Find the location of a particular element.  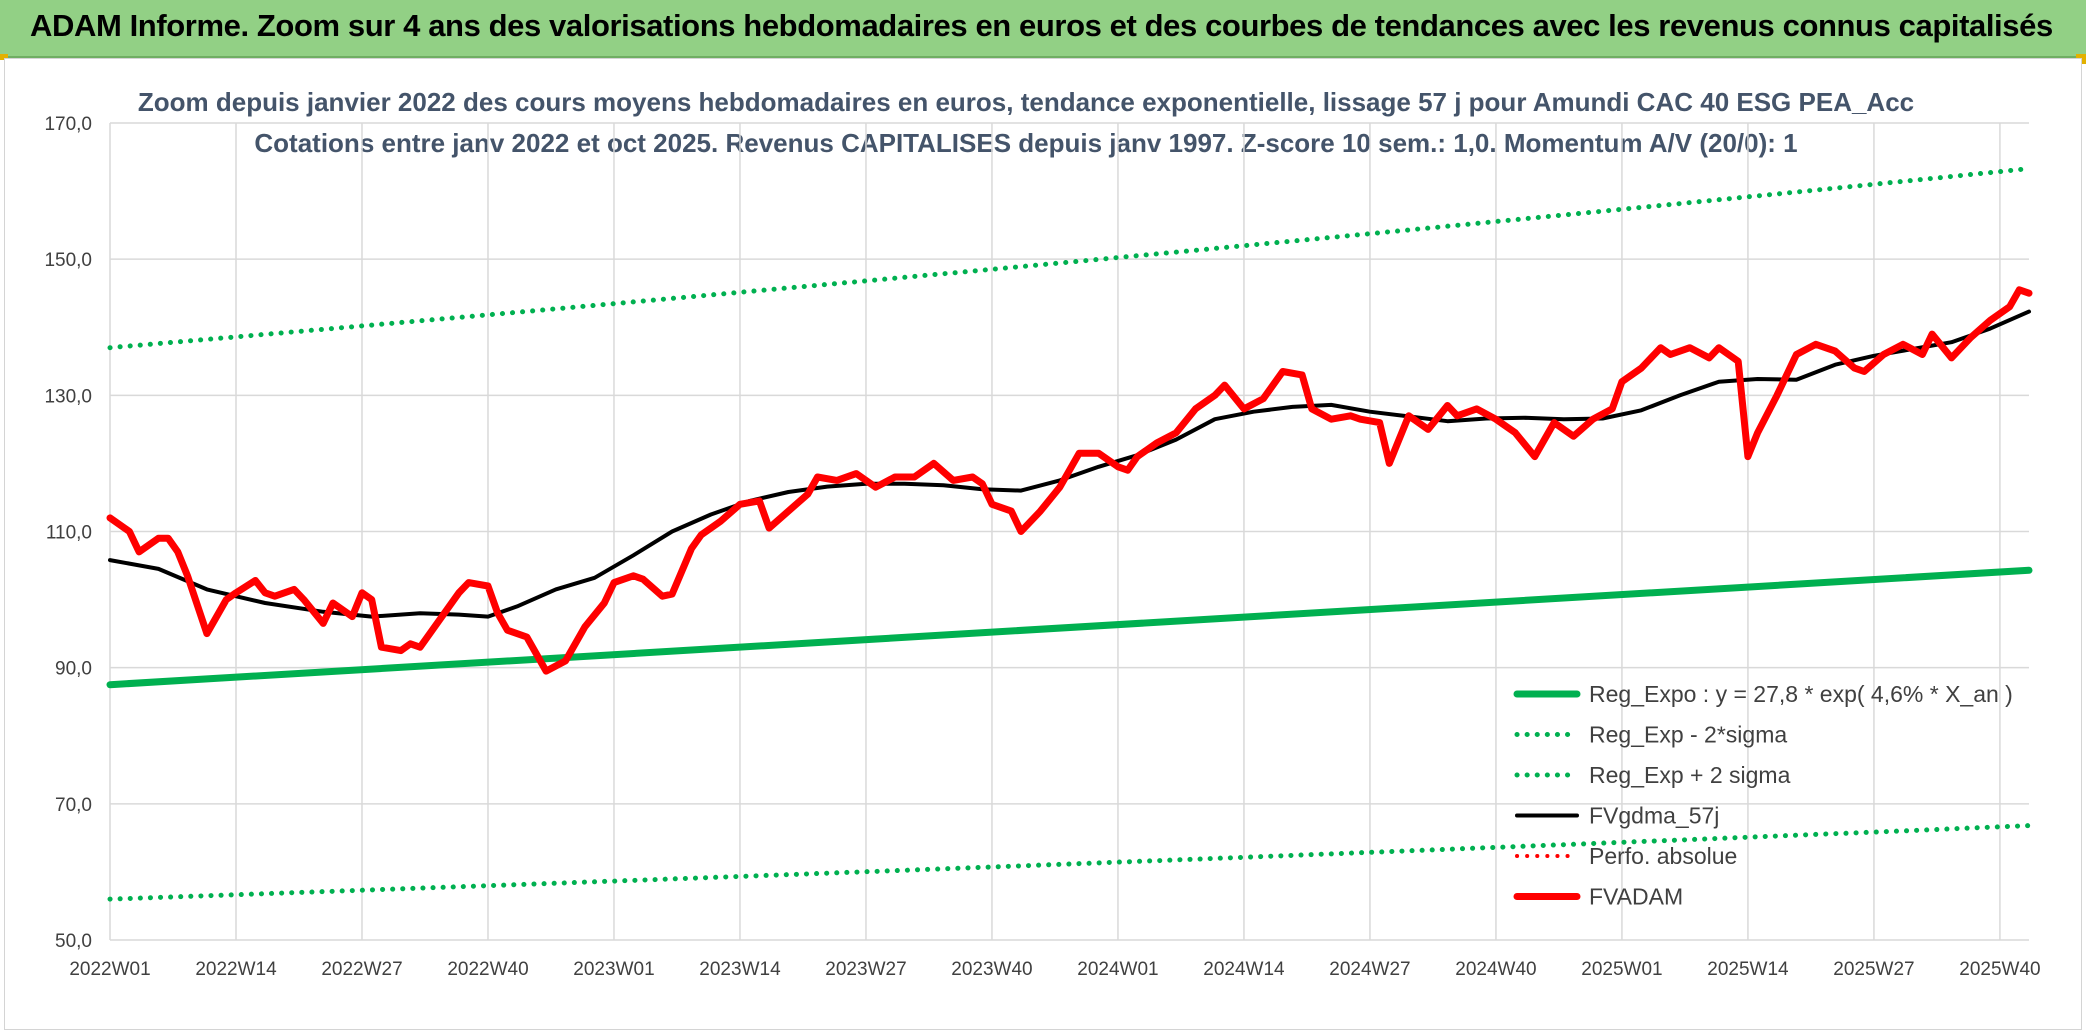

legend-label: Reg_Exp - 2*sigma is located at coordinates (1688, 735).